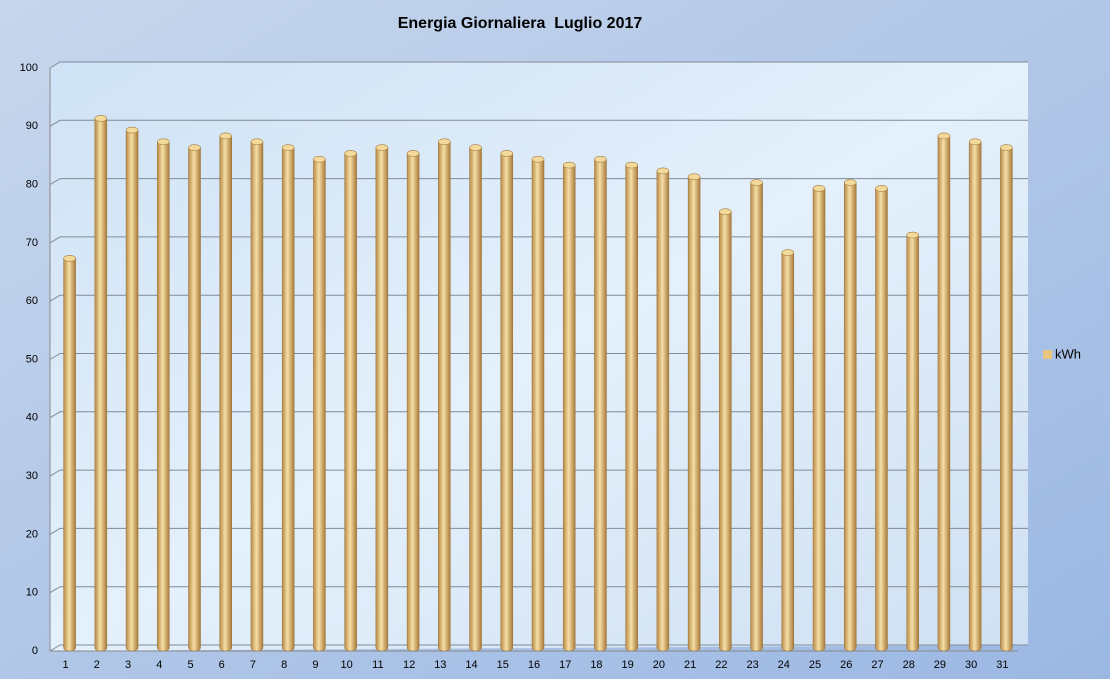 Image resolution: width=1110 pixels, height=684 pixels. I want to click on x-tick-label: 24, so click(784, 665).